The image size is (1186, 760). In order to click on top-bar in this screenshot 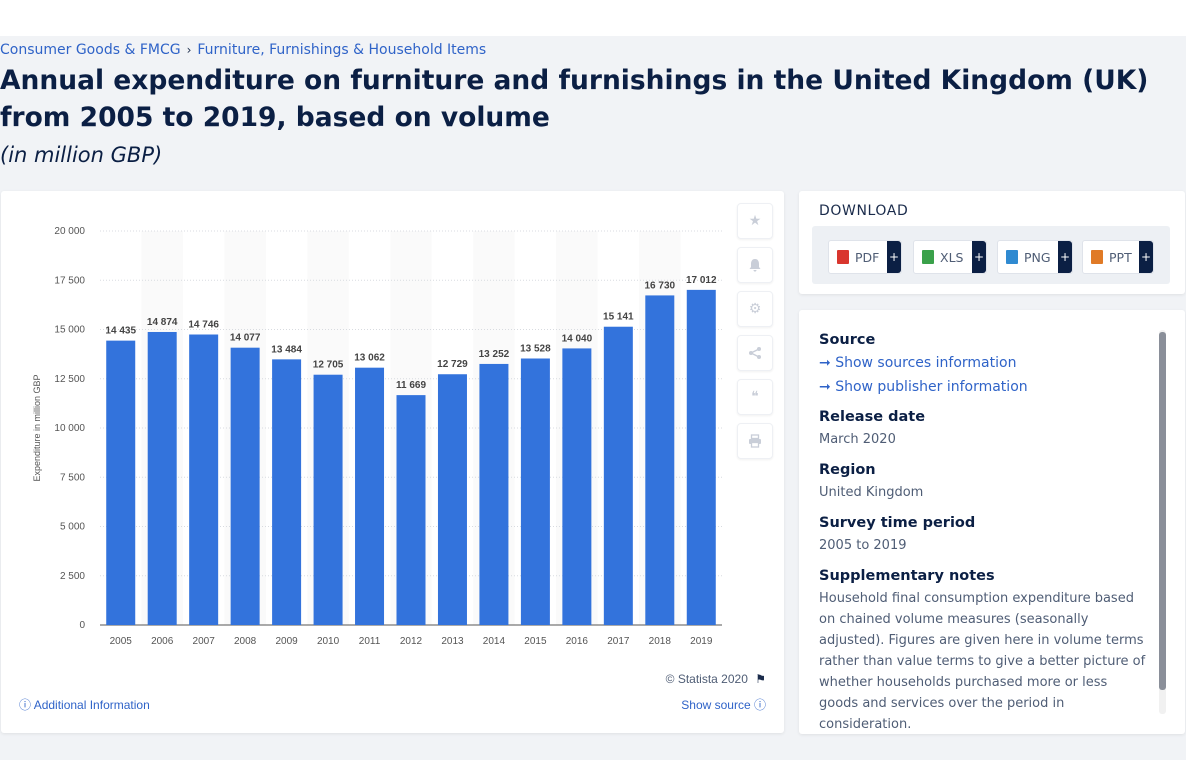, I will do `click(593, 18)`.